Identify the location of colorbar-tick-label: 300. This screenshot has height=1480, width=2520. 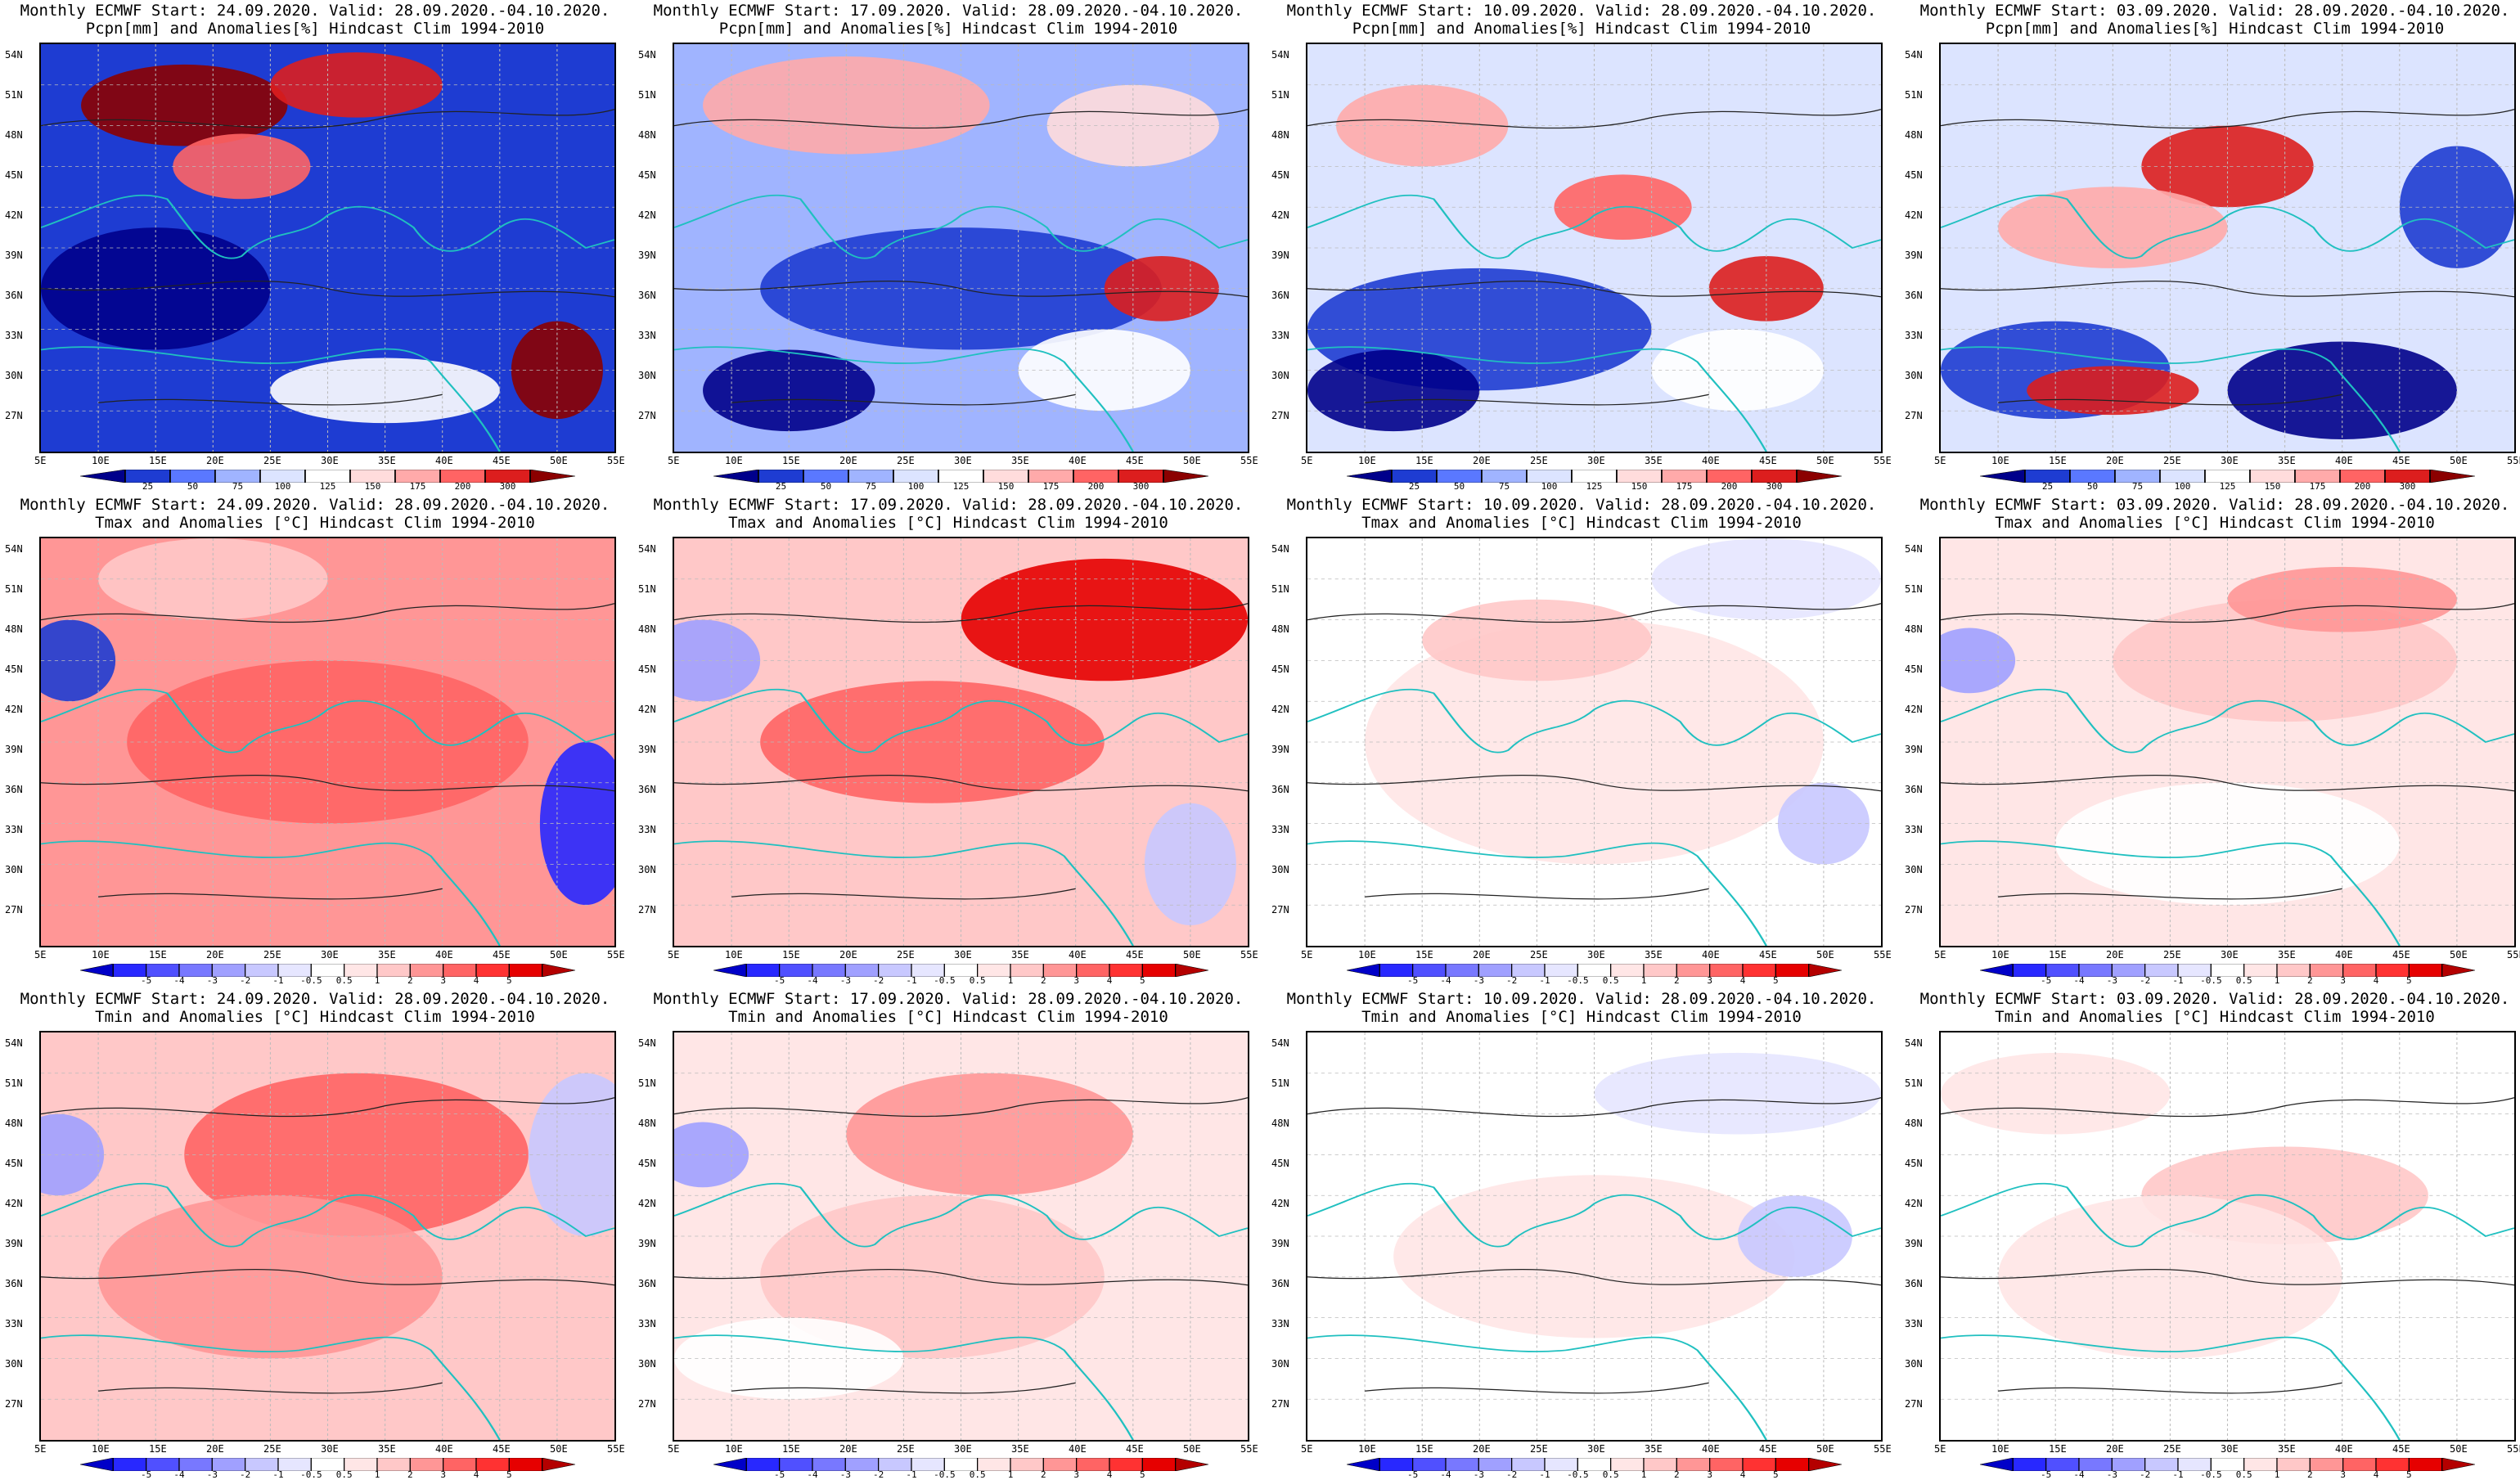
(1141, 486).